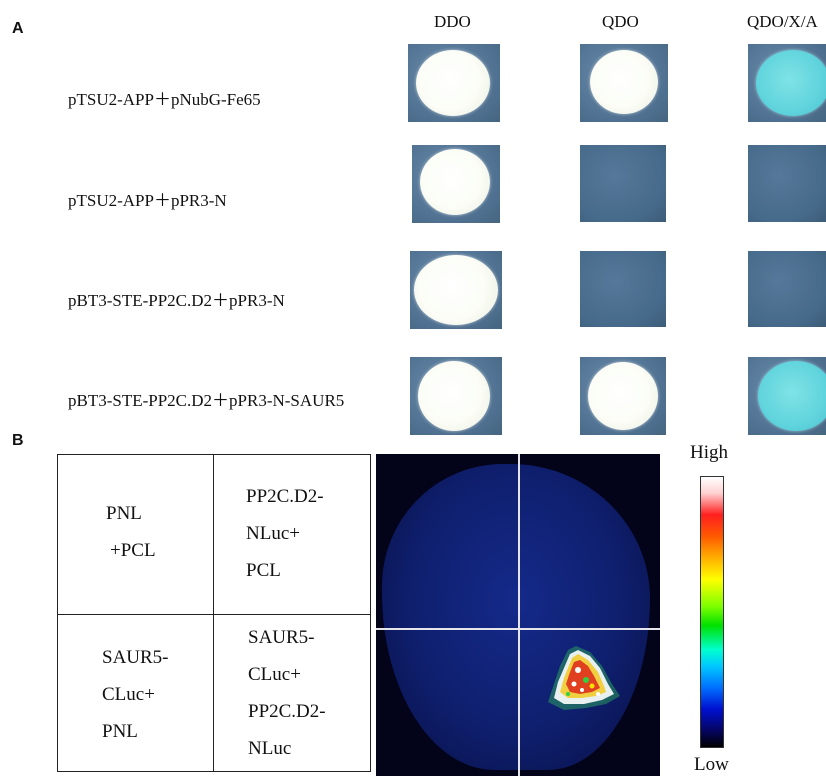 The width and height of the screenshot is (826, 776). What do you see at coordinates (164, 99) in the screenshot?
I see `row-label-1: pTSU2-APP＋pNubG-Fe65` at bounding box center [164, 99].